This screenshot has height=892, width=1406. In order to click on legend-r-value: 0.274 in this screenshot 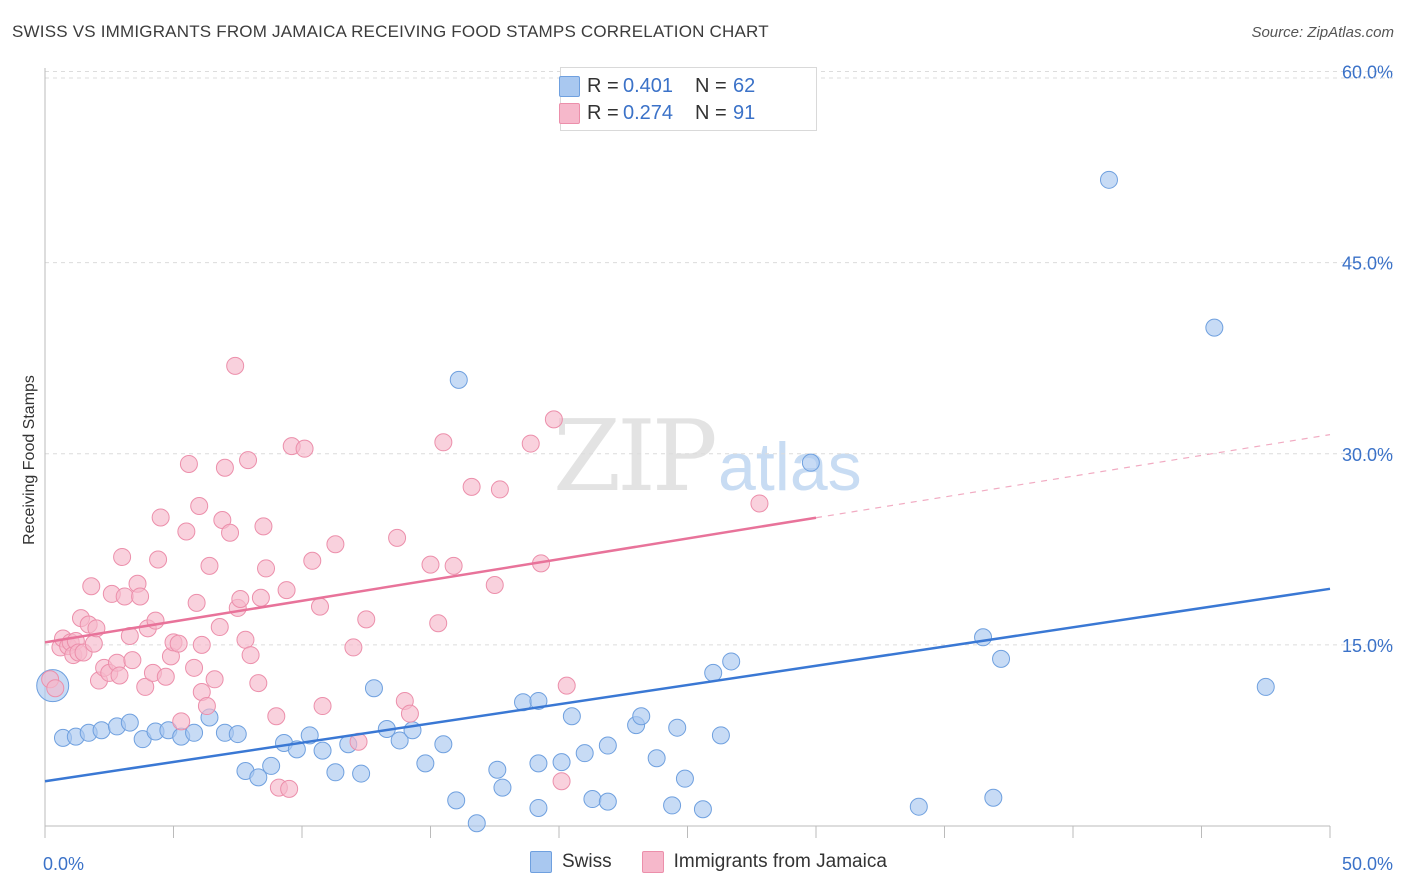, I will do `click(648, 112)`.